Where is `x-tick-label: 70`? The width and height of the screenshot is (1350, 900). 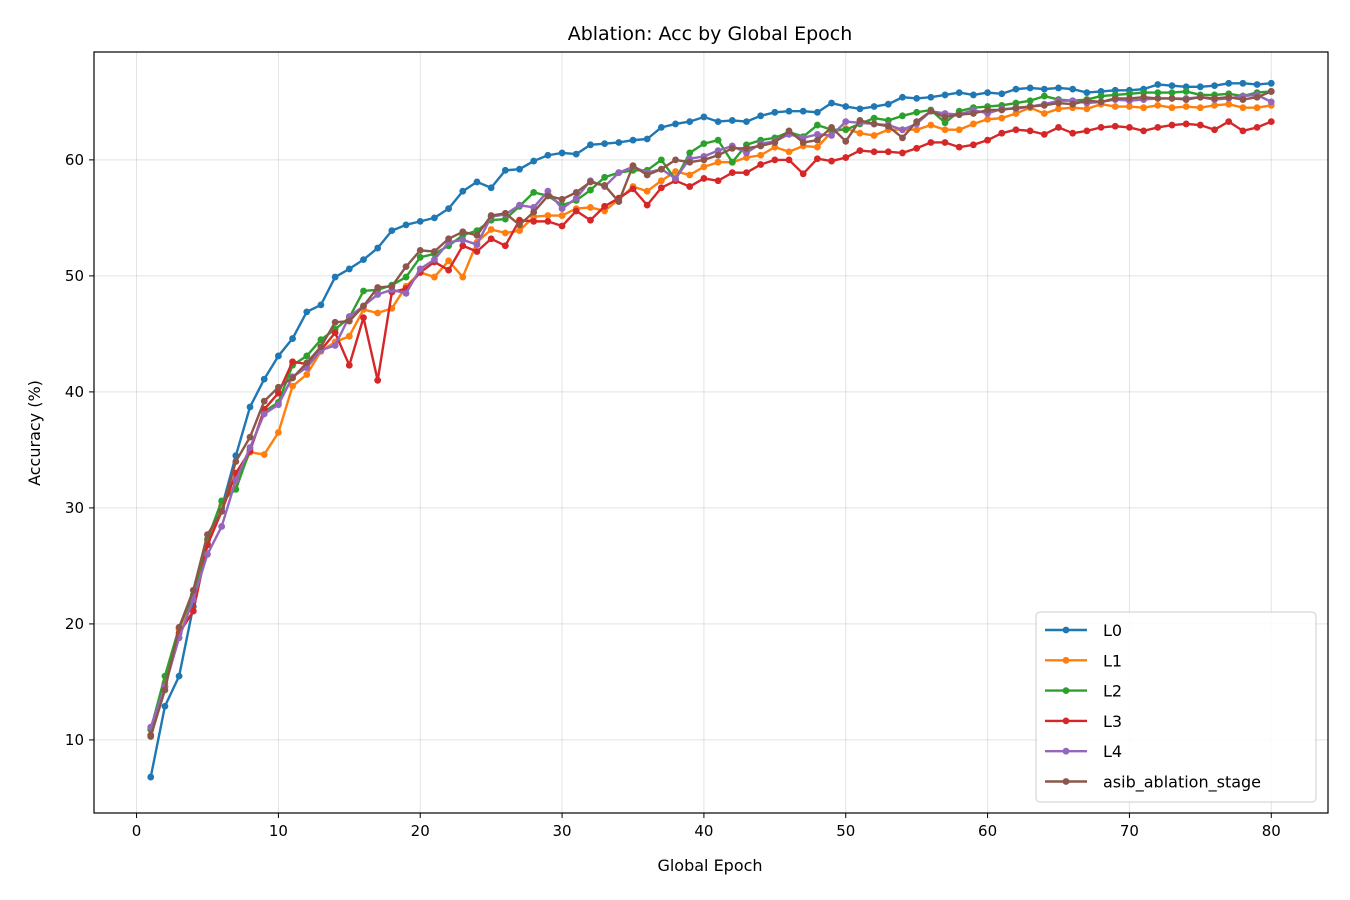 x-tick-label: 70 is located at coordinates (1129, 831).